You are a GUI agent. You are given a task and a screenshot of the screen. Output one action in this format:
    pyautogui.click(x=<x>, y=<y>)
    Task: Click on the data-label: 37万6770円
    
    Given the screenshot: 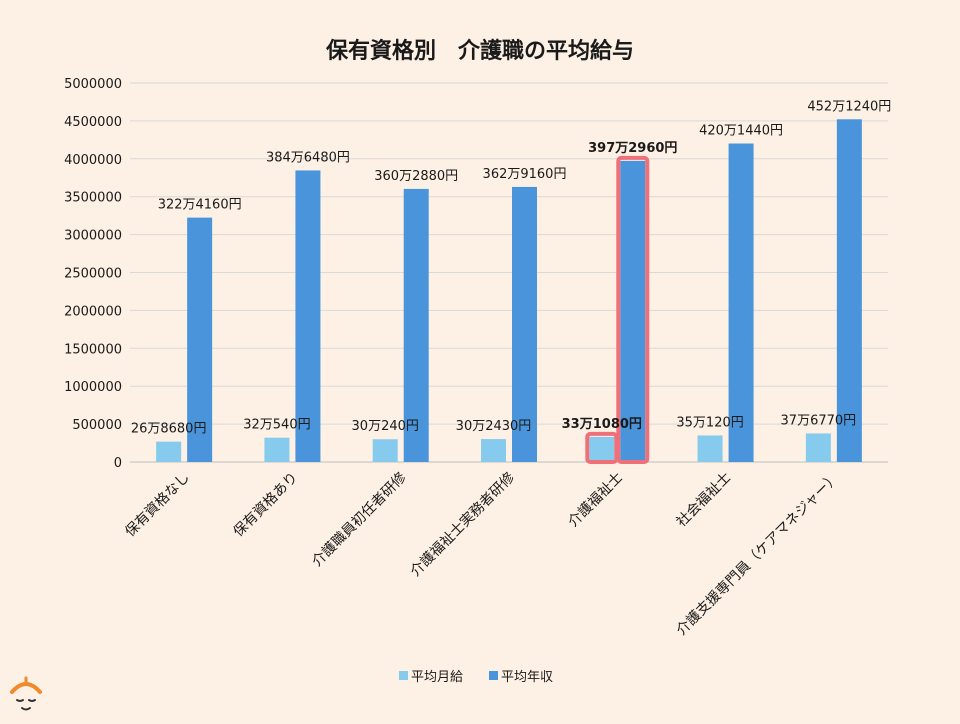 What is the action you would take?
    pyautogui.click(x=819, y=420)
    